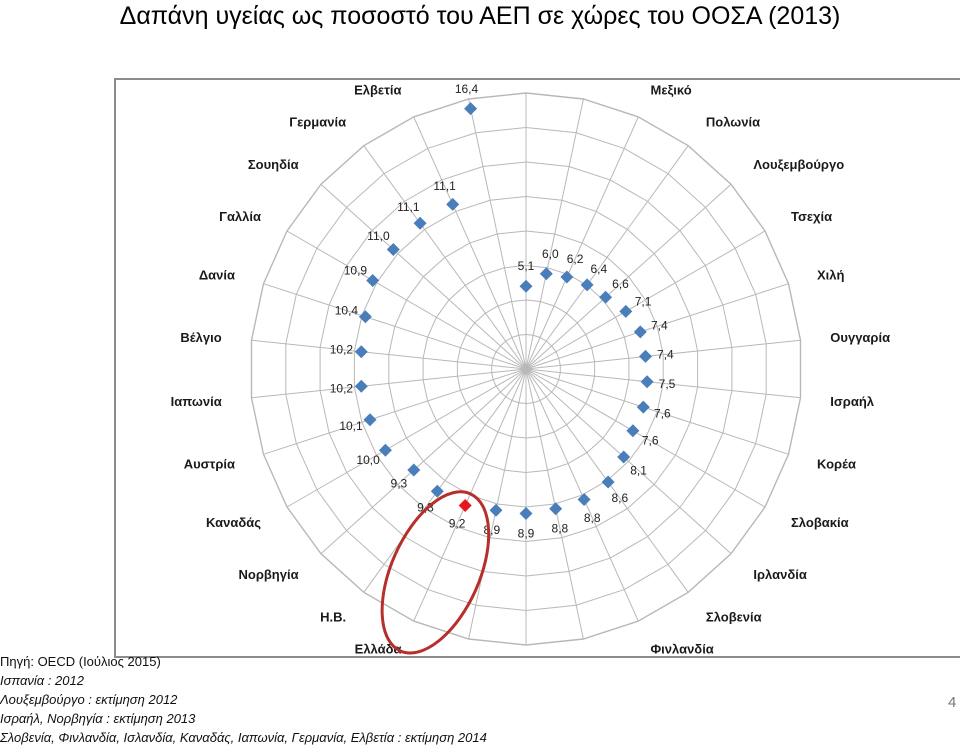  Describe the element at coordinates (811, 216) in the screenshot. I see `category-label: Τσεχία` at that location.